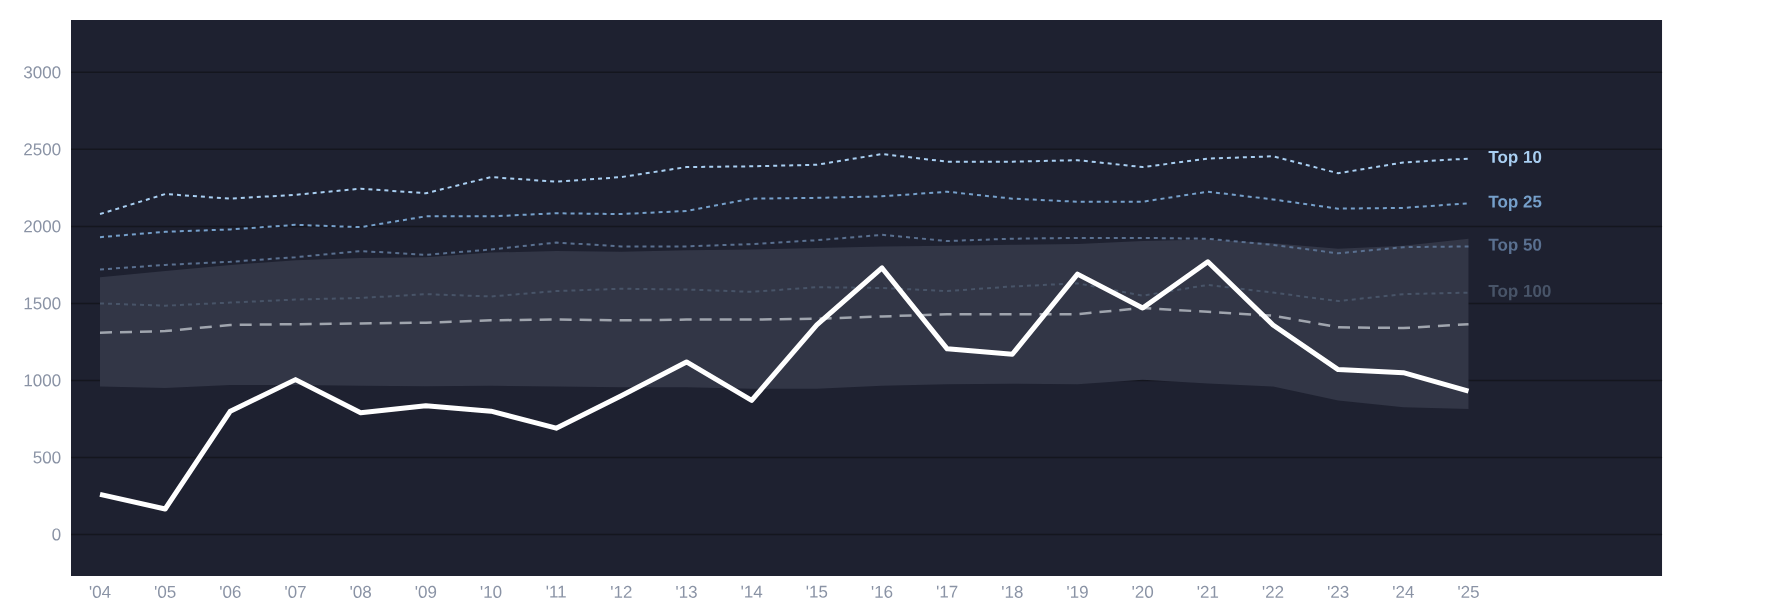  Describe the element at coordinates (556, 591) in the screenshot. I see `x-tick-label: '11` at that location.